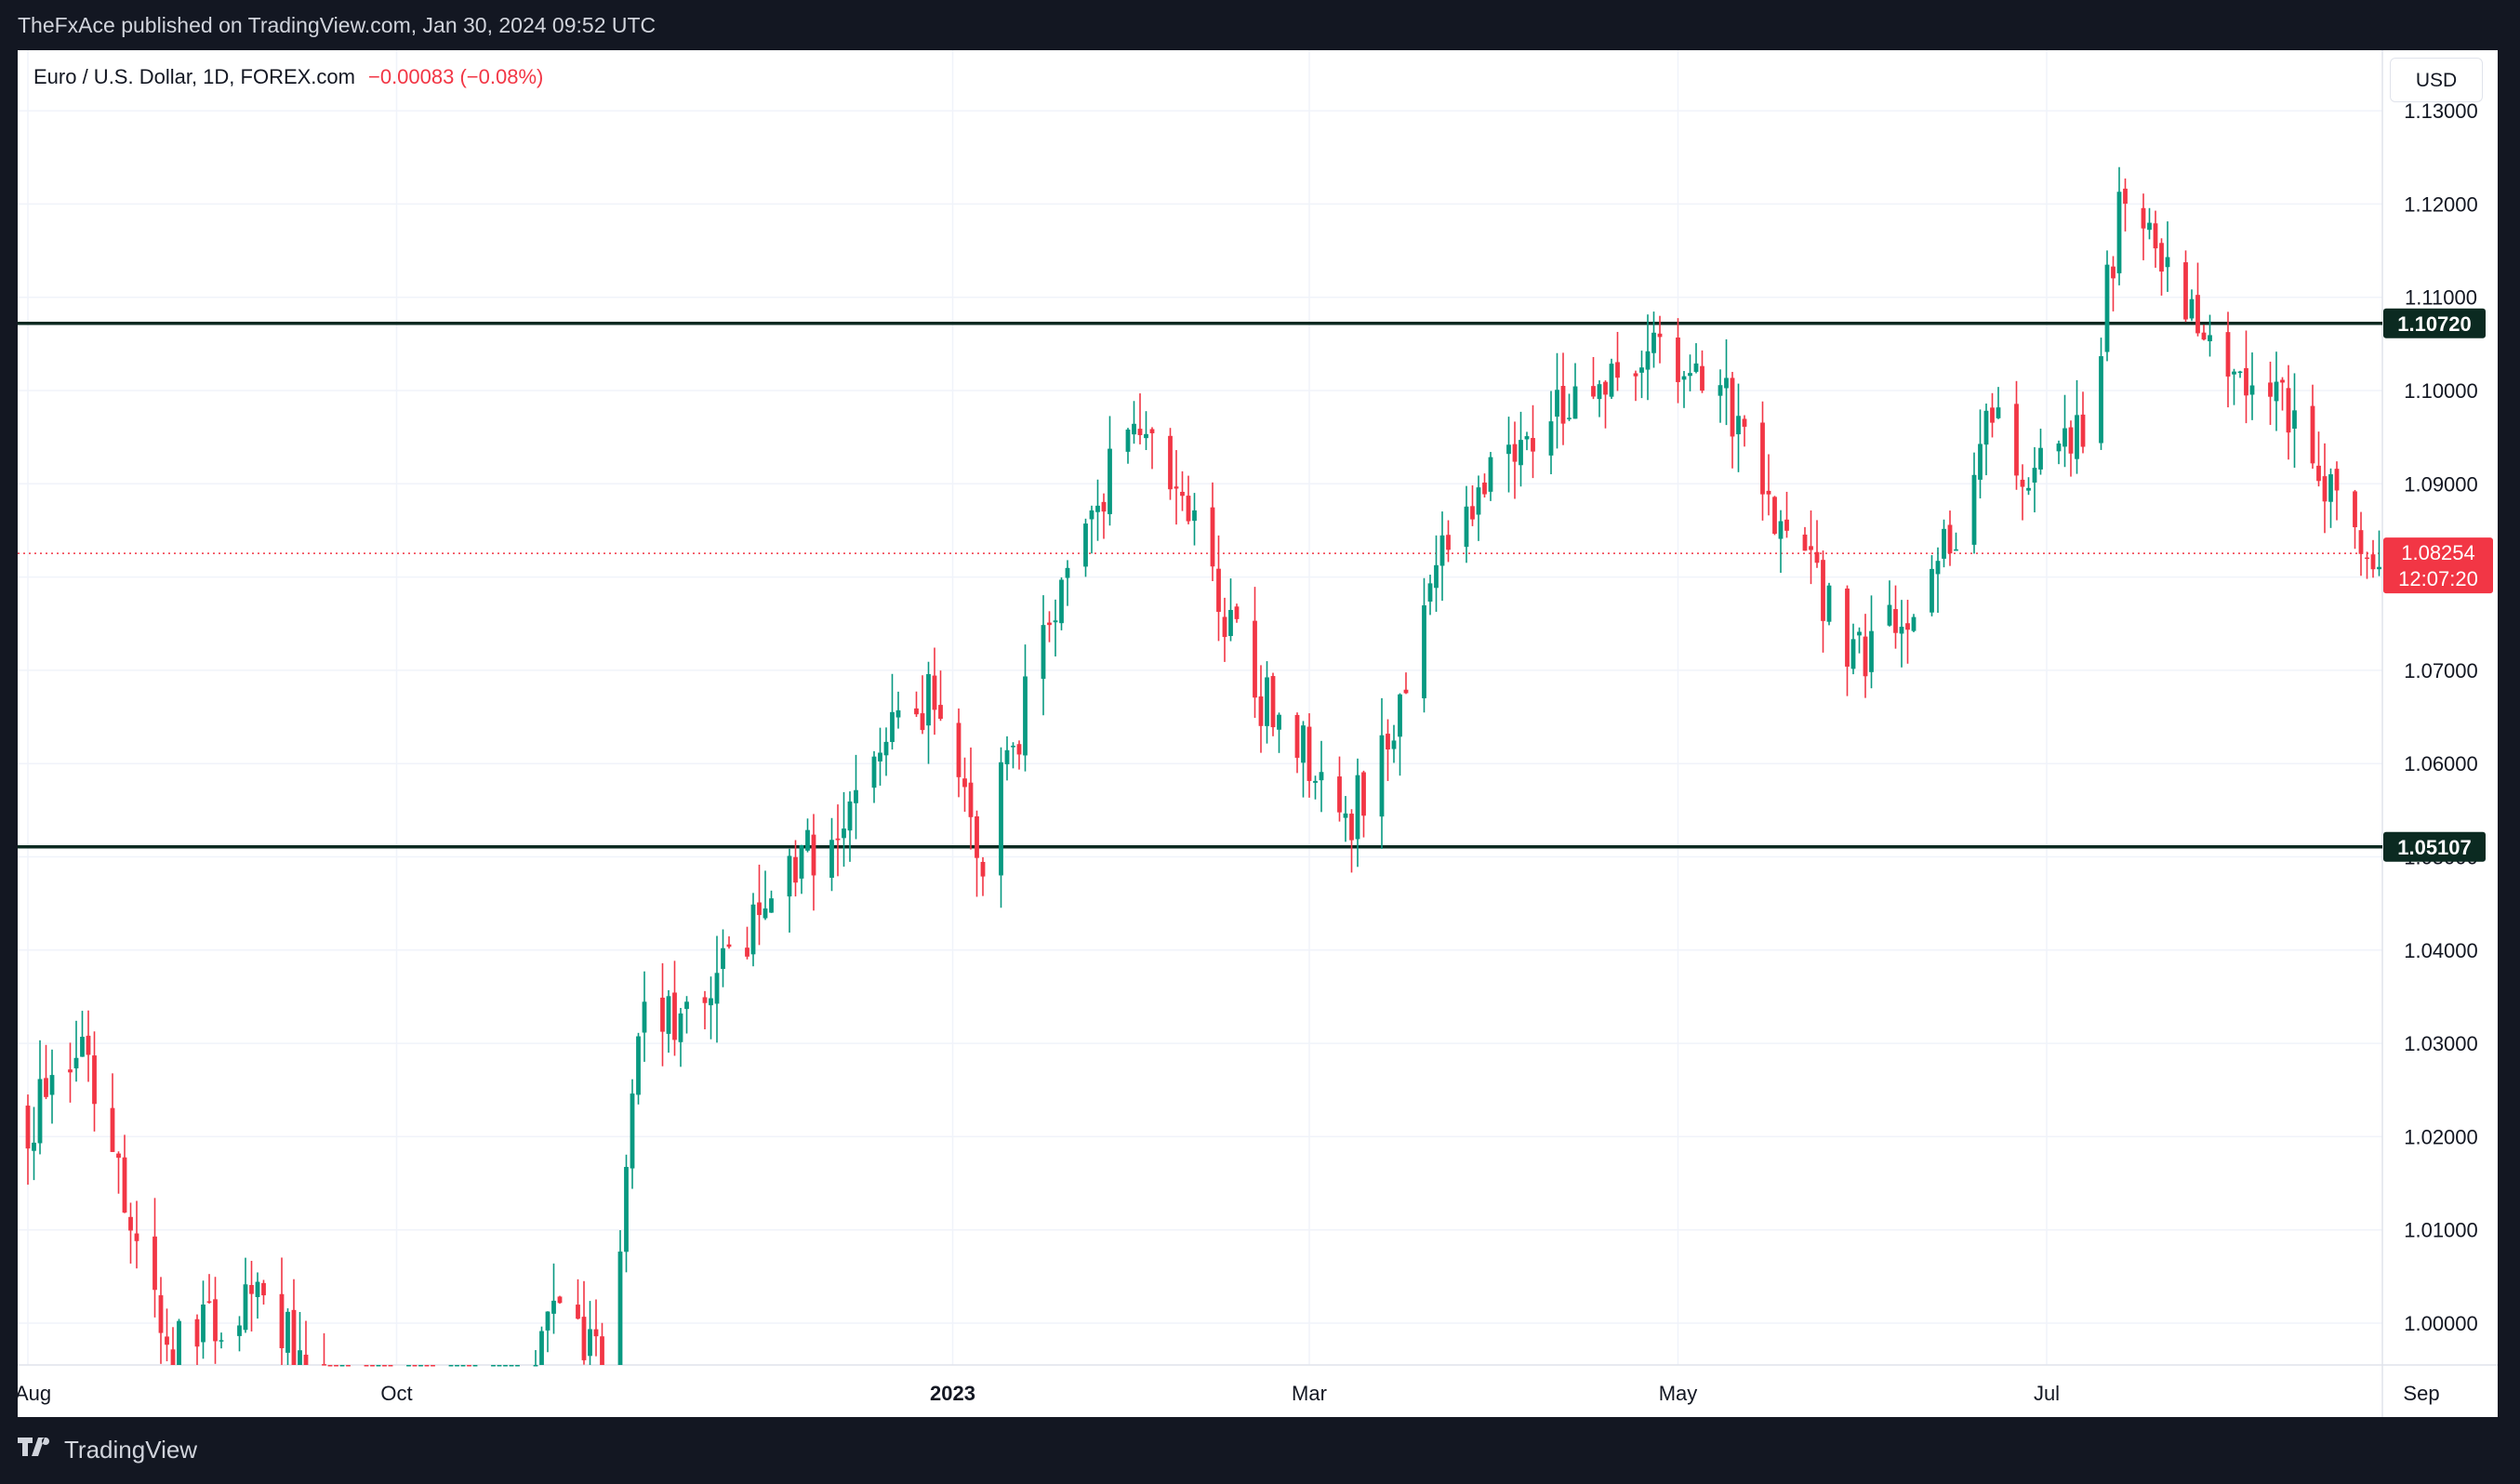  Describe the element at coordinates (2438, 578) in the screenshot. I see `countdown-label: 12:07:20` at that location.